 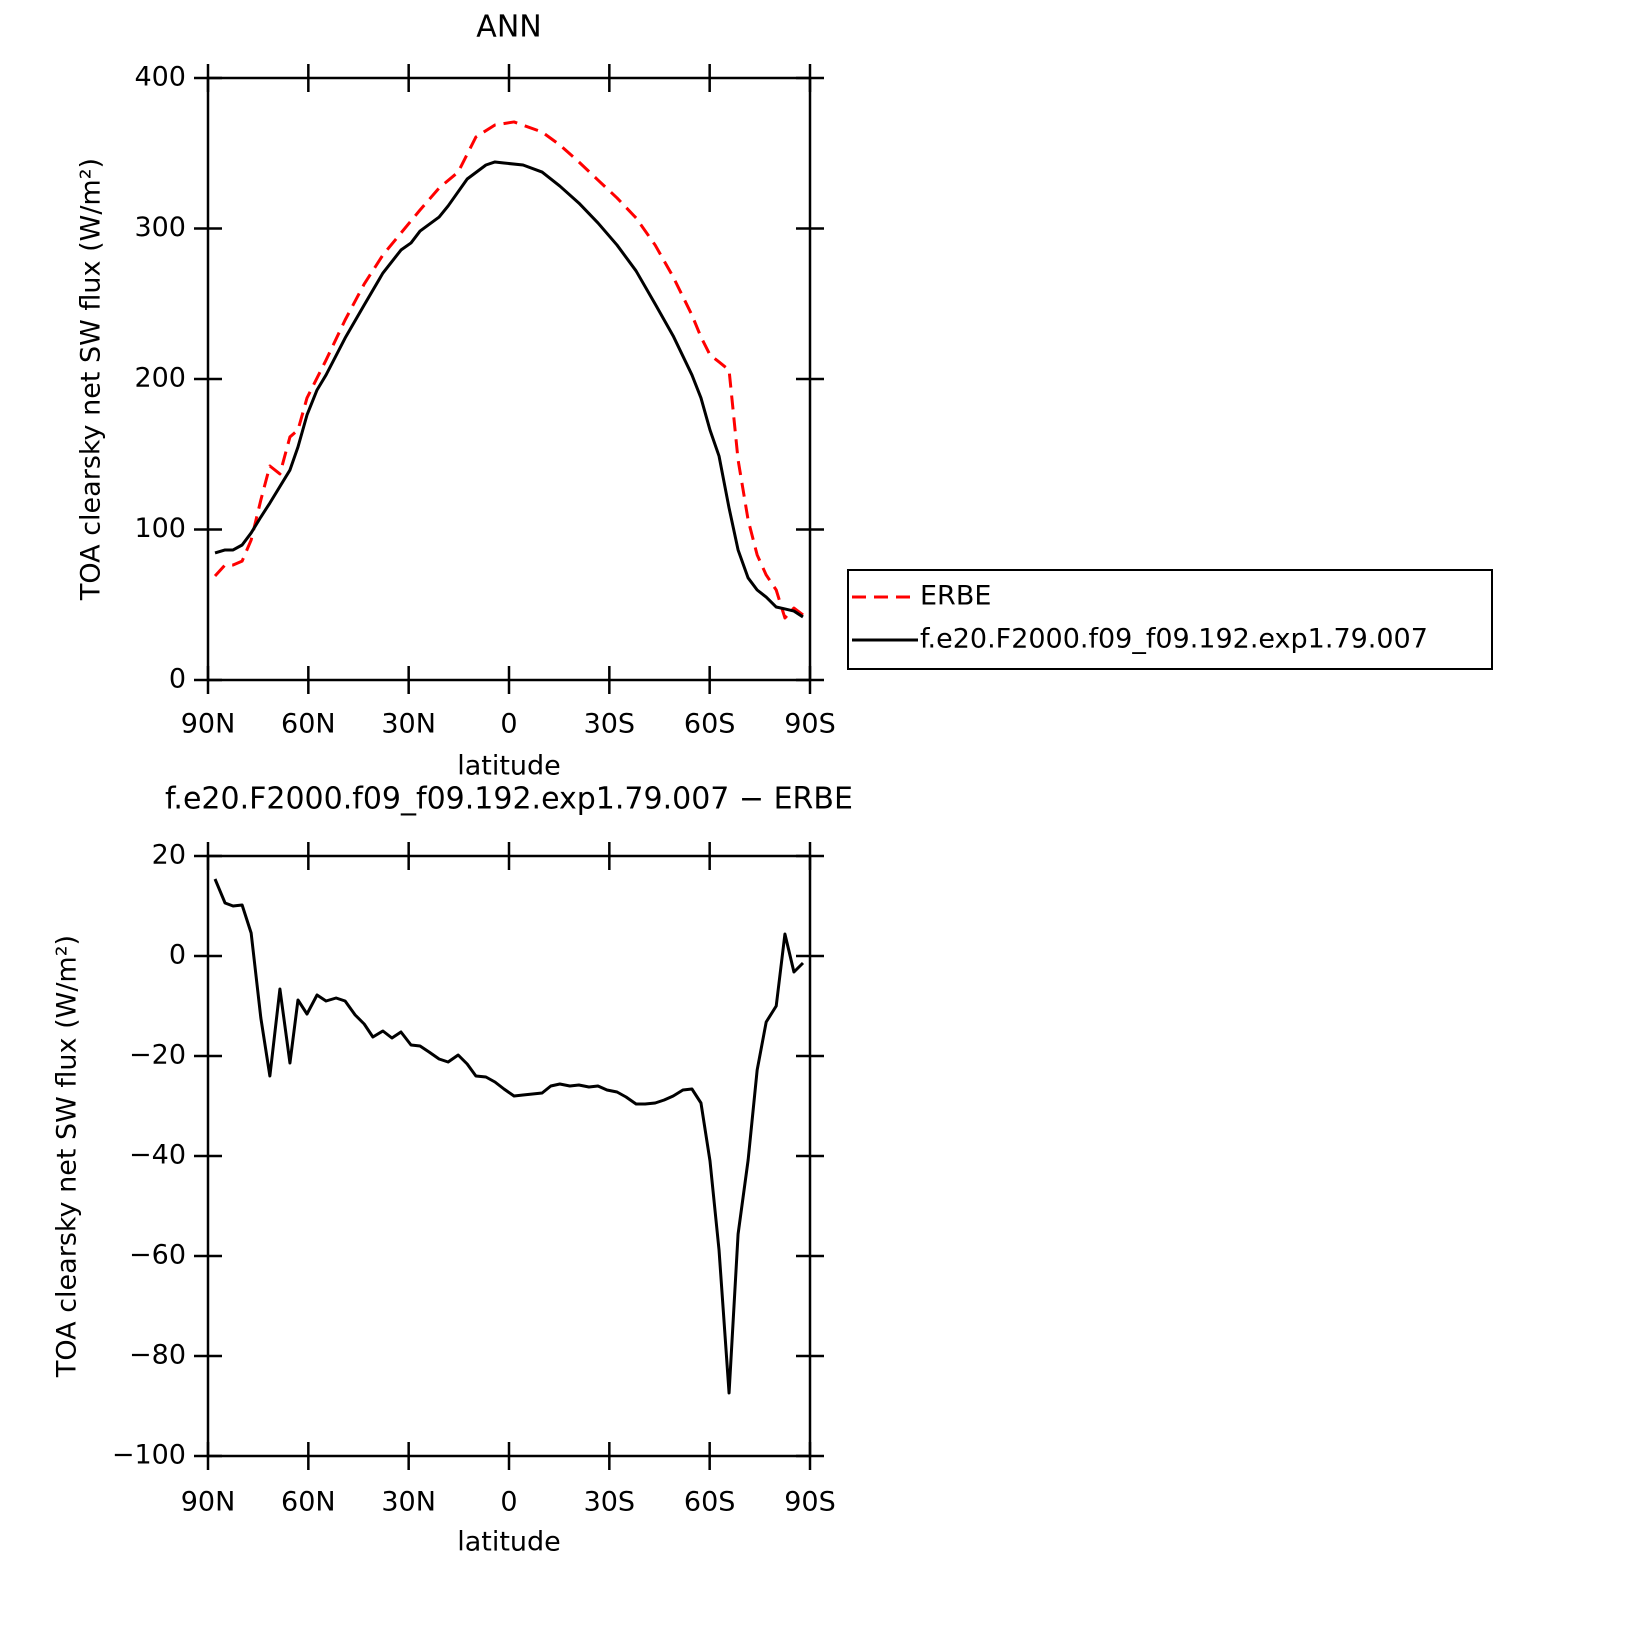 What do you see at coordinates (160, 227) in the screenshot?
I see `y-tick-label: 300` at bounding box center [160, 227].